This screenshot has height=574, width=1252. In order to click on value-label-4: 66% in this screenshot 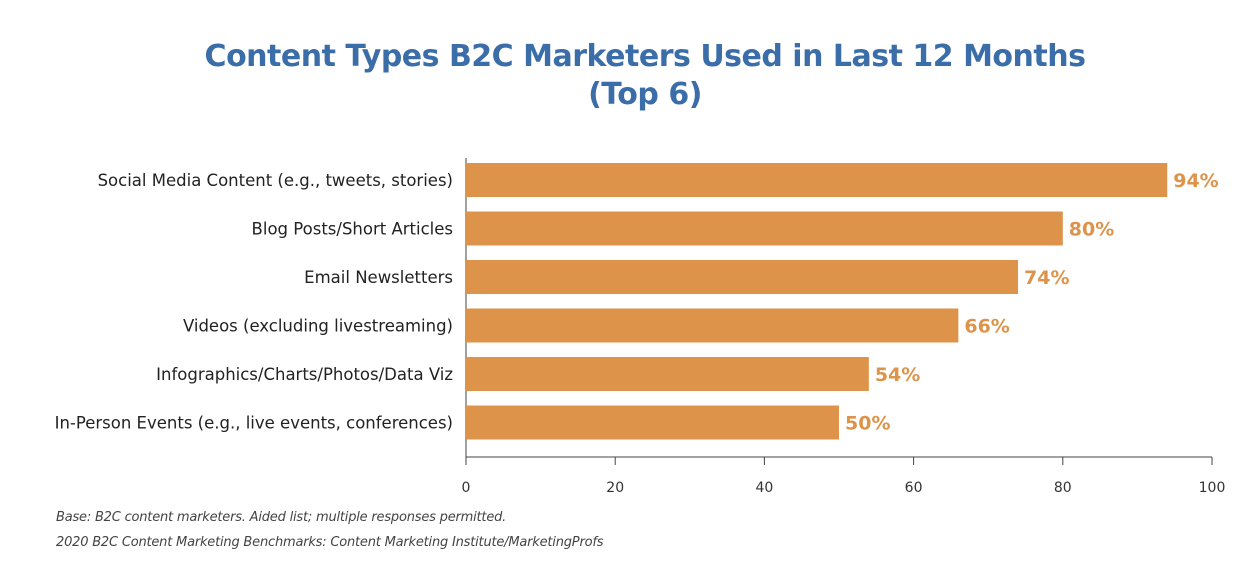, I will do `click(986, 327)`.